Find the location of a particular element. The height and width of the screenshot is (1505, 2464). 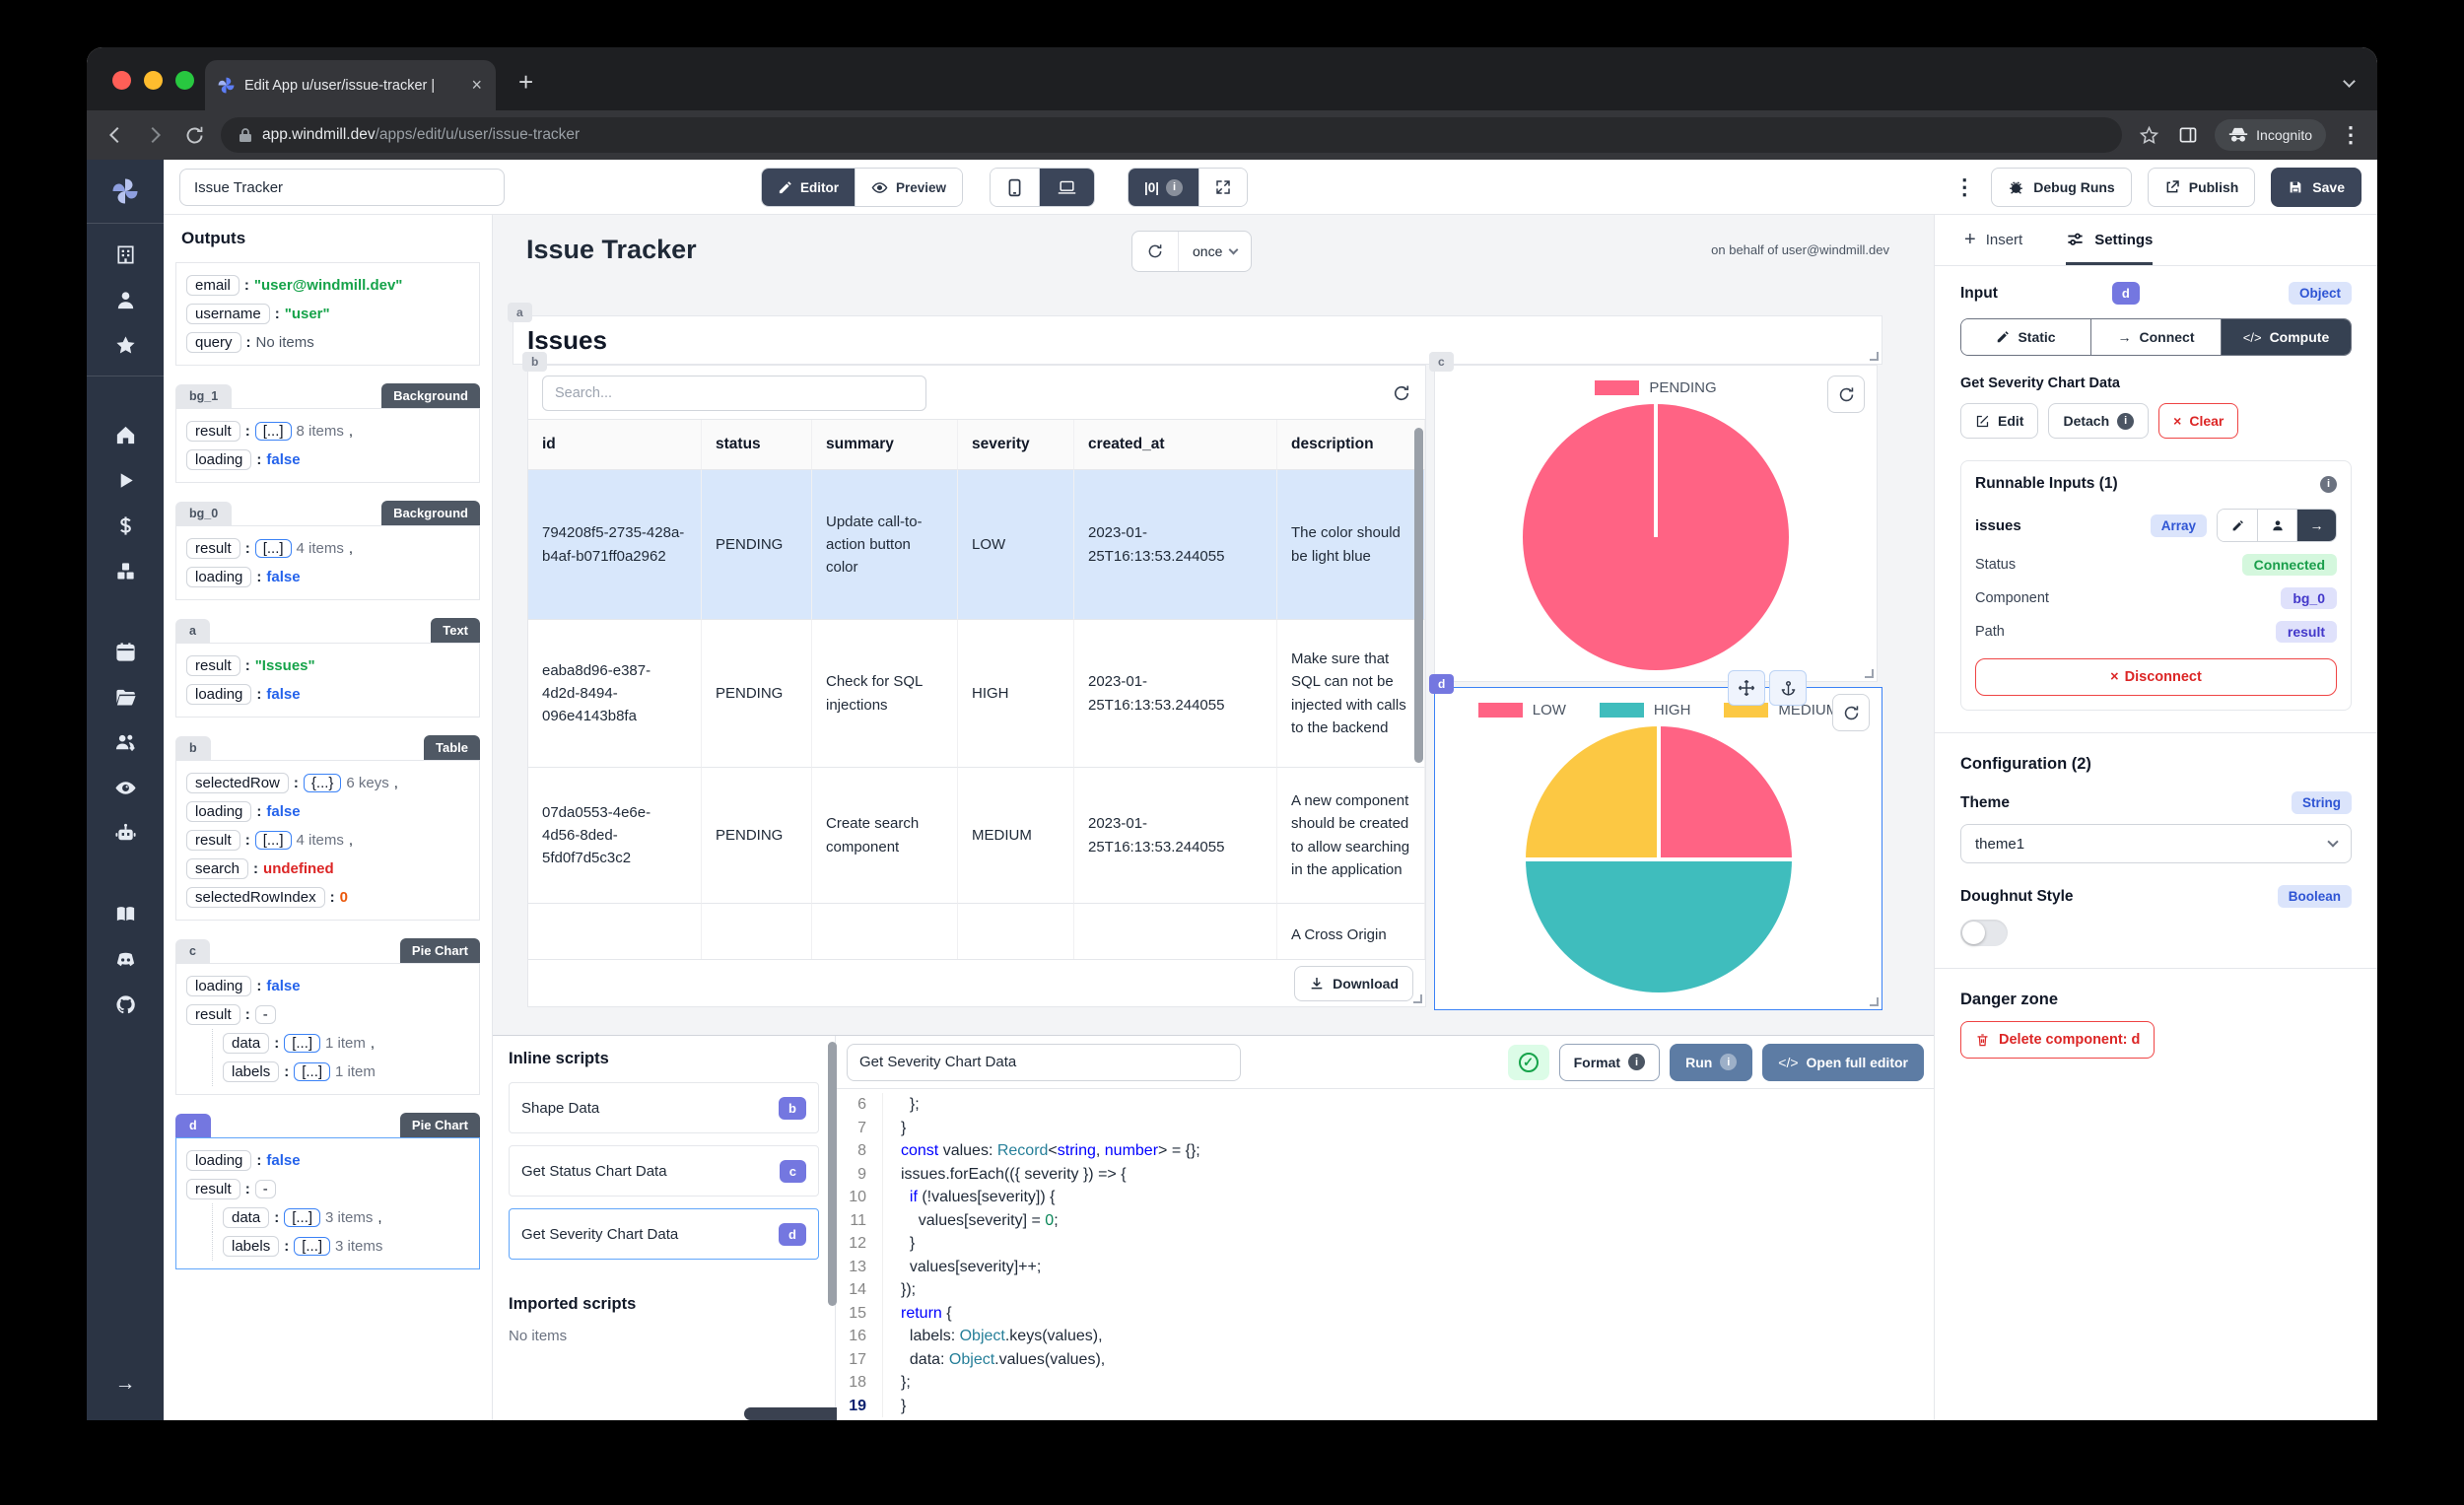

component-a-text: a Issues is located at coordinates (1195, 334).